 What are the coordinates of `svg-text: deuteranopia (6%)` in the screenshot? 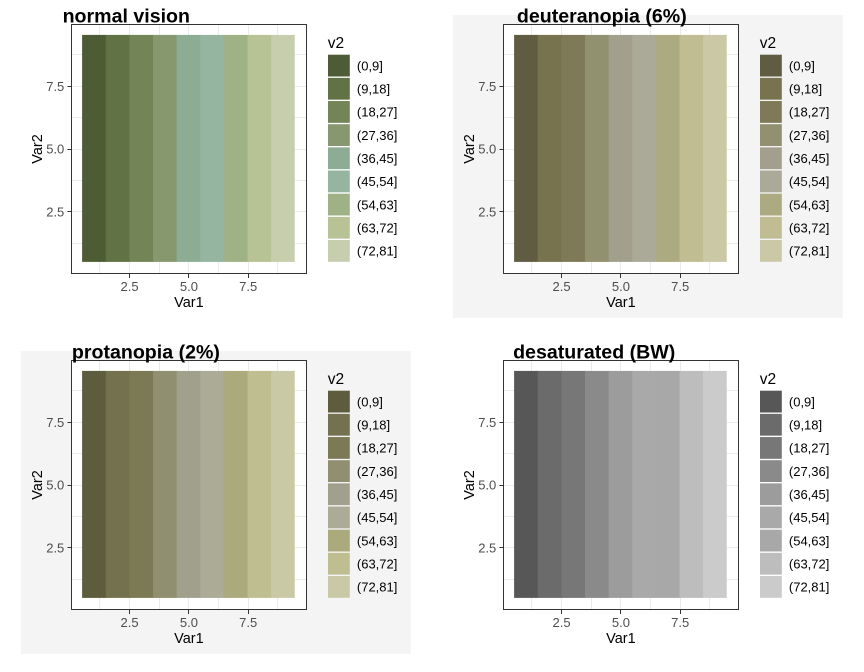 It's located at (602, 16).